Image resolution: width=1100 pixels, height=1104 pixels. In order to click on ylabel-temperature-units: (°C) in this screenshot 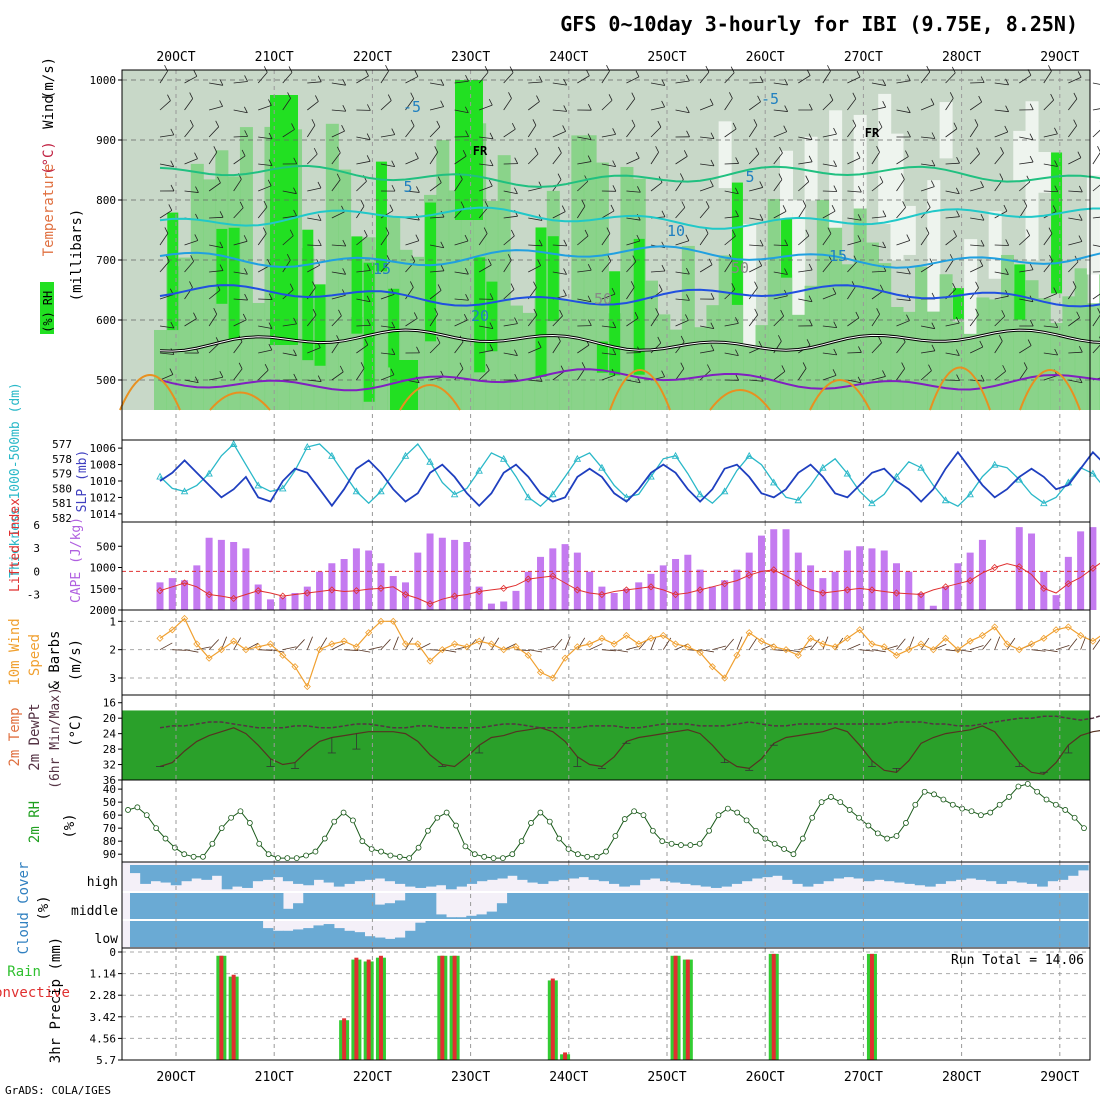, I will do `click(49, 158)`.